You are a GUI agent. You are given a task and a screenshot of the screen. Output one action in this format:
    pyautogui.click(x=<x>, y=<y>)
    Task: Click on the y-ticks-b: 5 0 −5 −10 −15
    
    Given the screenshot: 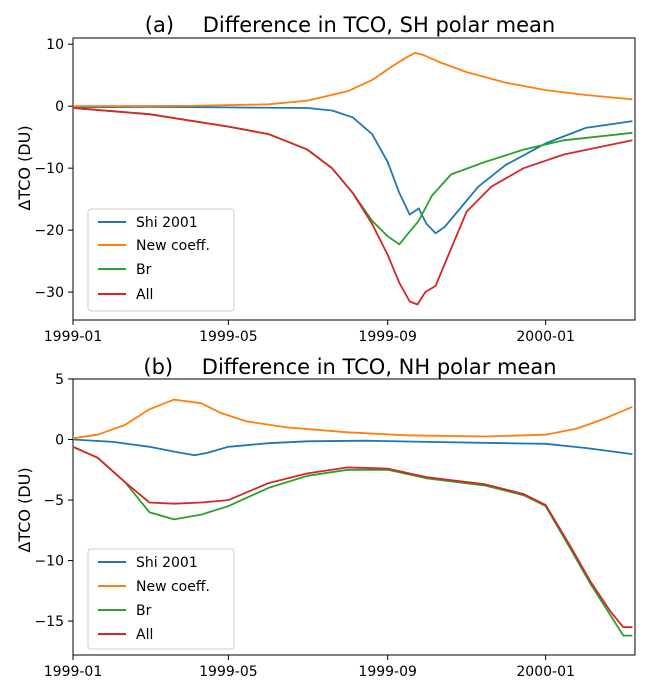 What is the action you would take?
    pyautogui.click(x=53, y=501)
    